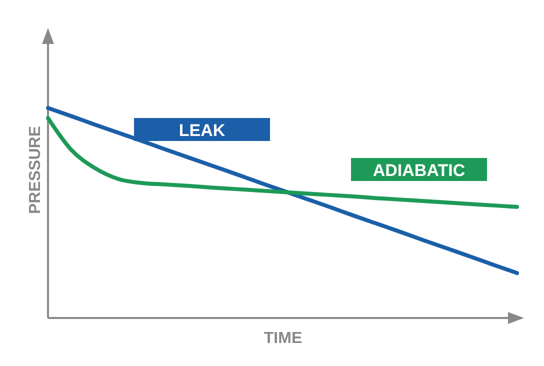 The width and height of the screenshot is (544, 366). I want to click on series-label: LEAK, so click(202, 130).